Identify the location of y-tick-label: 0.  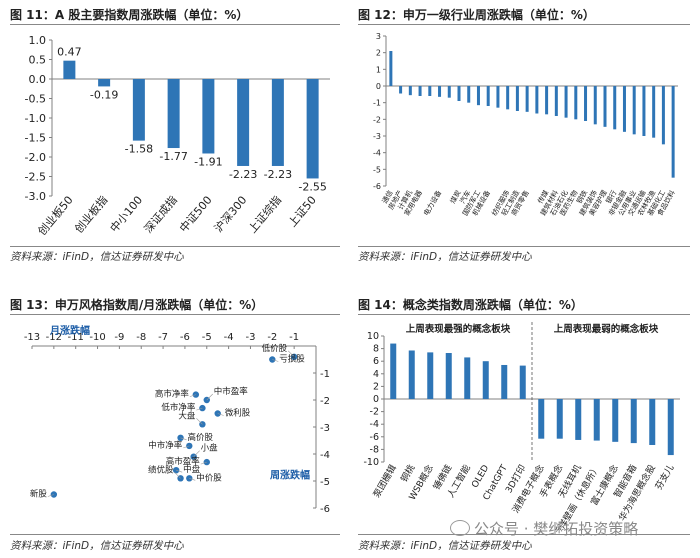
(376, 399).